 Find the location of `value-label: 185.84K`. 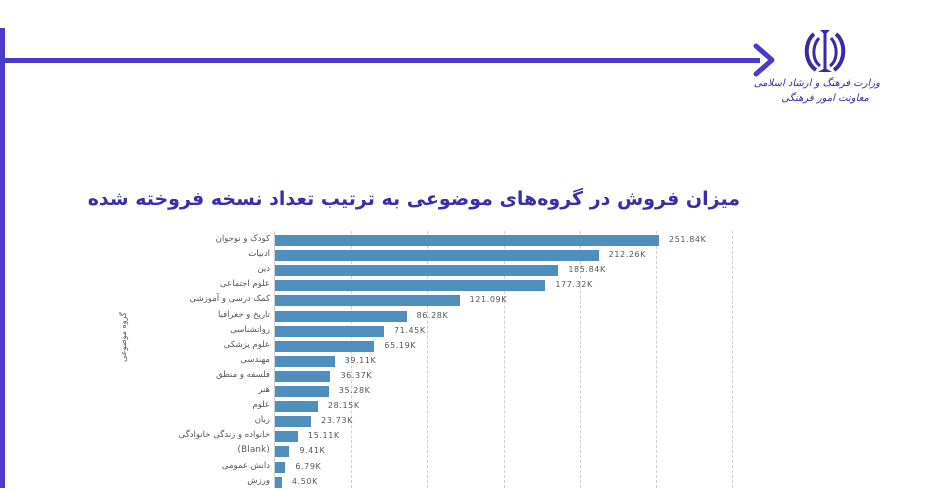

value-label: 185.84K is located at coordinates (587, 270).